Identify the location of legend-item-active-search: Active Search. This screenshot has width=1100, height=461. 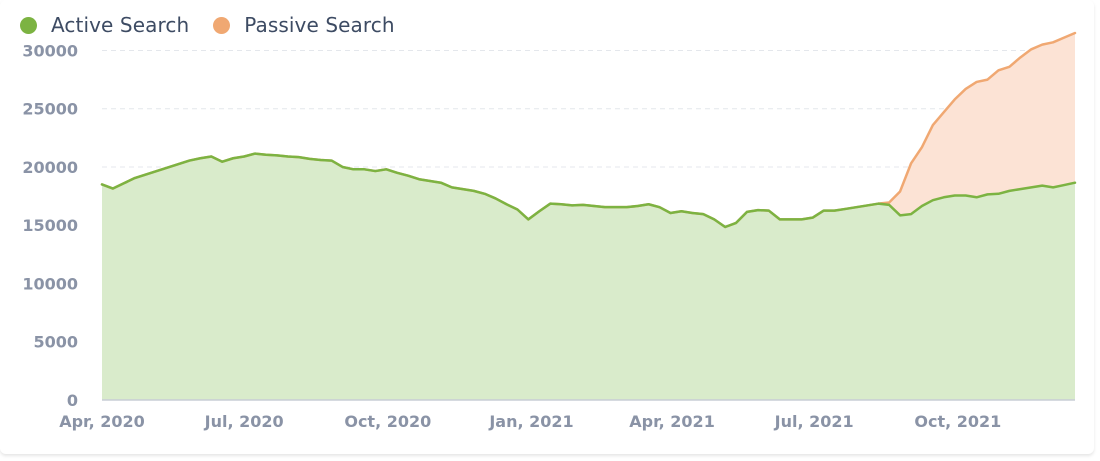
(104, 25).